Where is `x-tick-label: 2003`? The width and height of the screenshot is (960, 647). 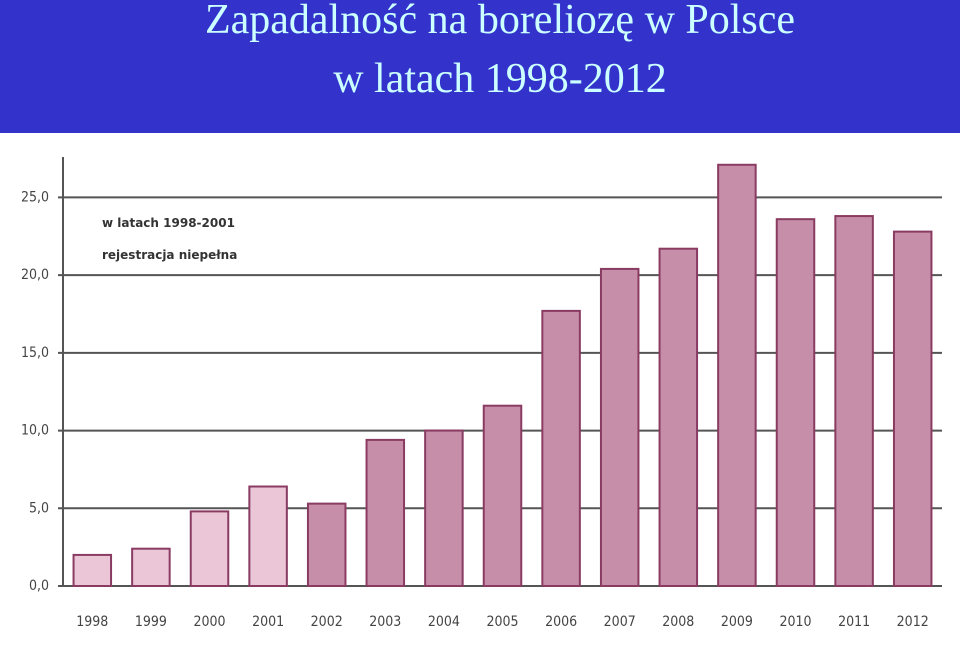
x-tick-label: 2003 is located at coordinates (385, 622).